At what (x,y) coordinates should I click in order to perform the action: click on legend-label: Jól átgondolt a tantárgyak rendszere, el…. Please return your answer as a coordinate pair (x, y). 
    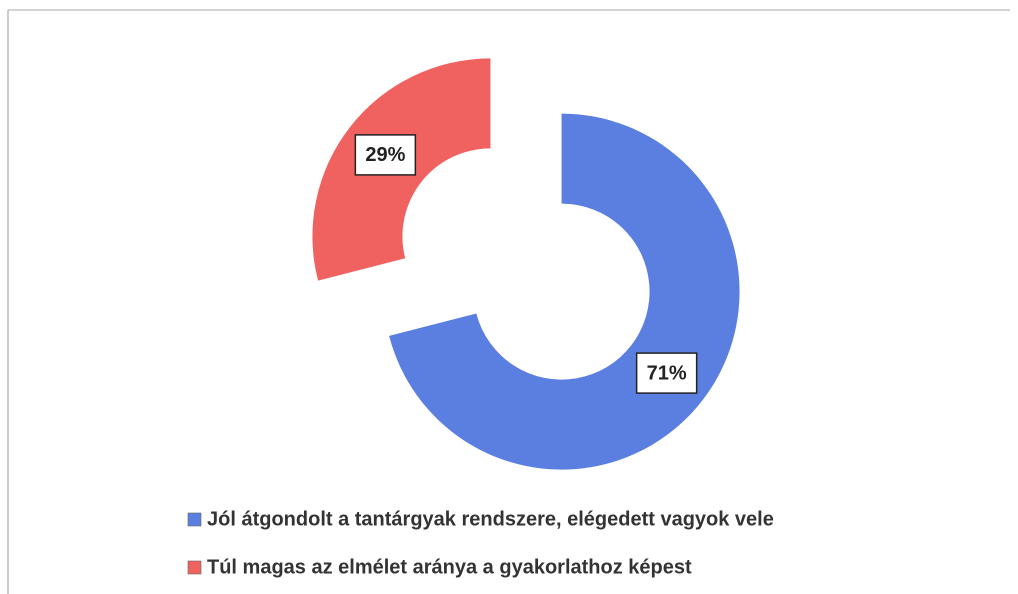
    Looking at the image, I should click on (490, 519).